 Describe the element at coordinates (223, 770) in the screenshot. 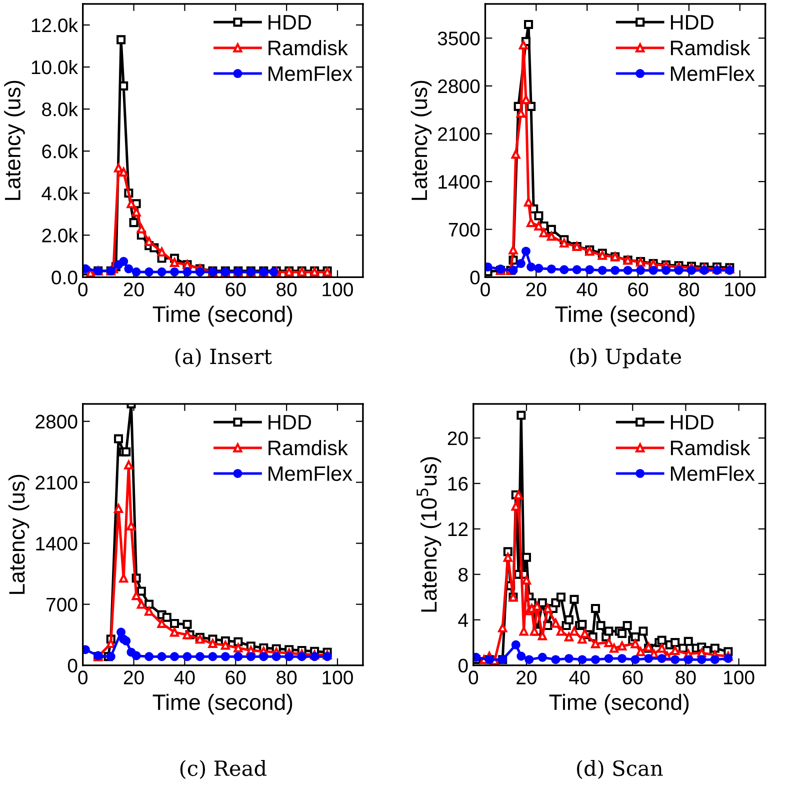

I see `text: (c) Read` at that location.